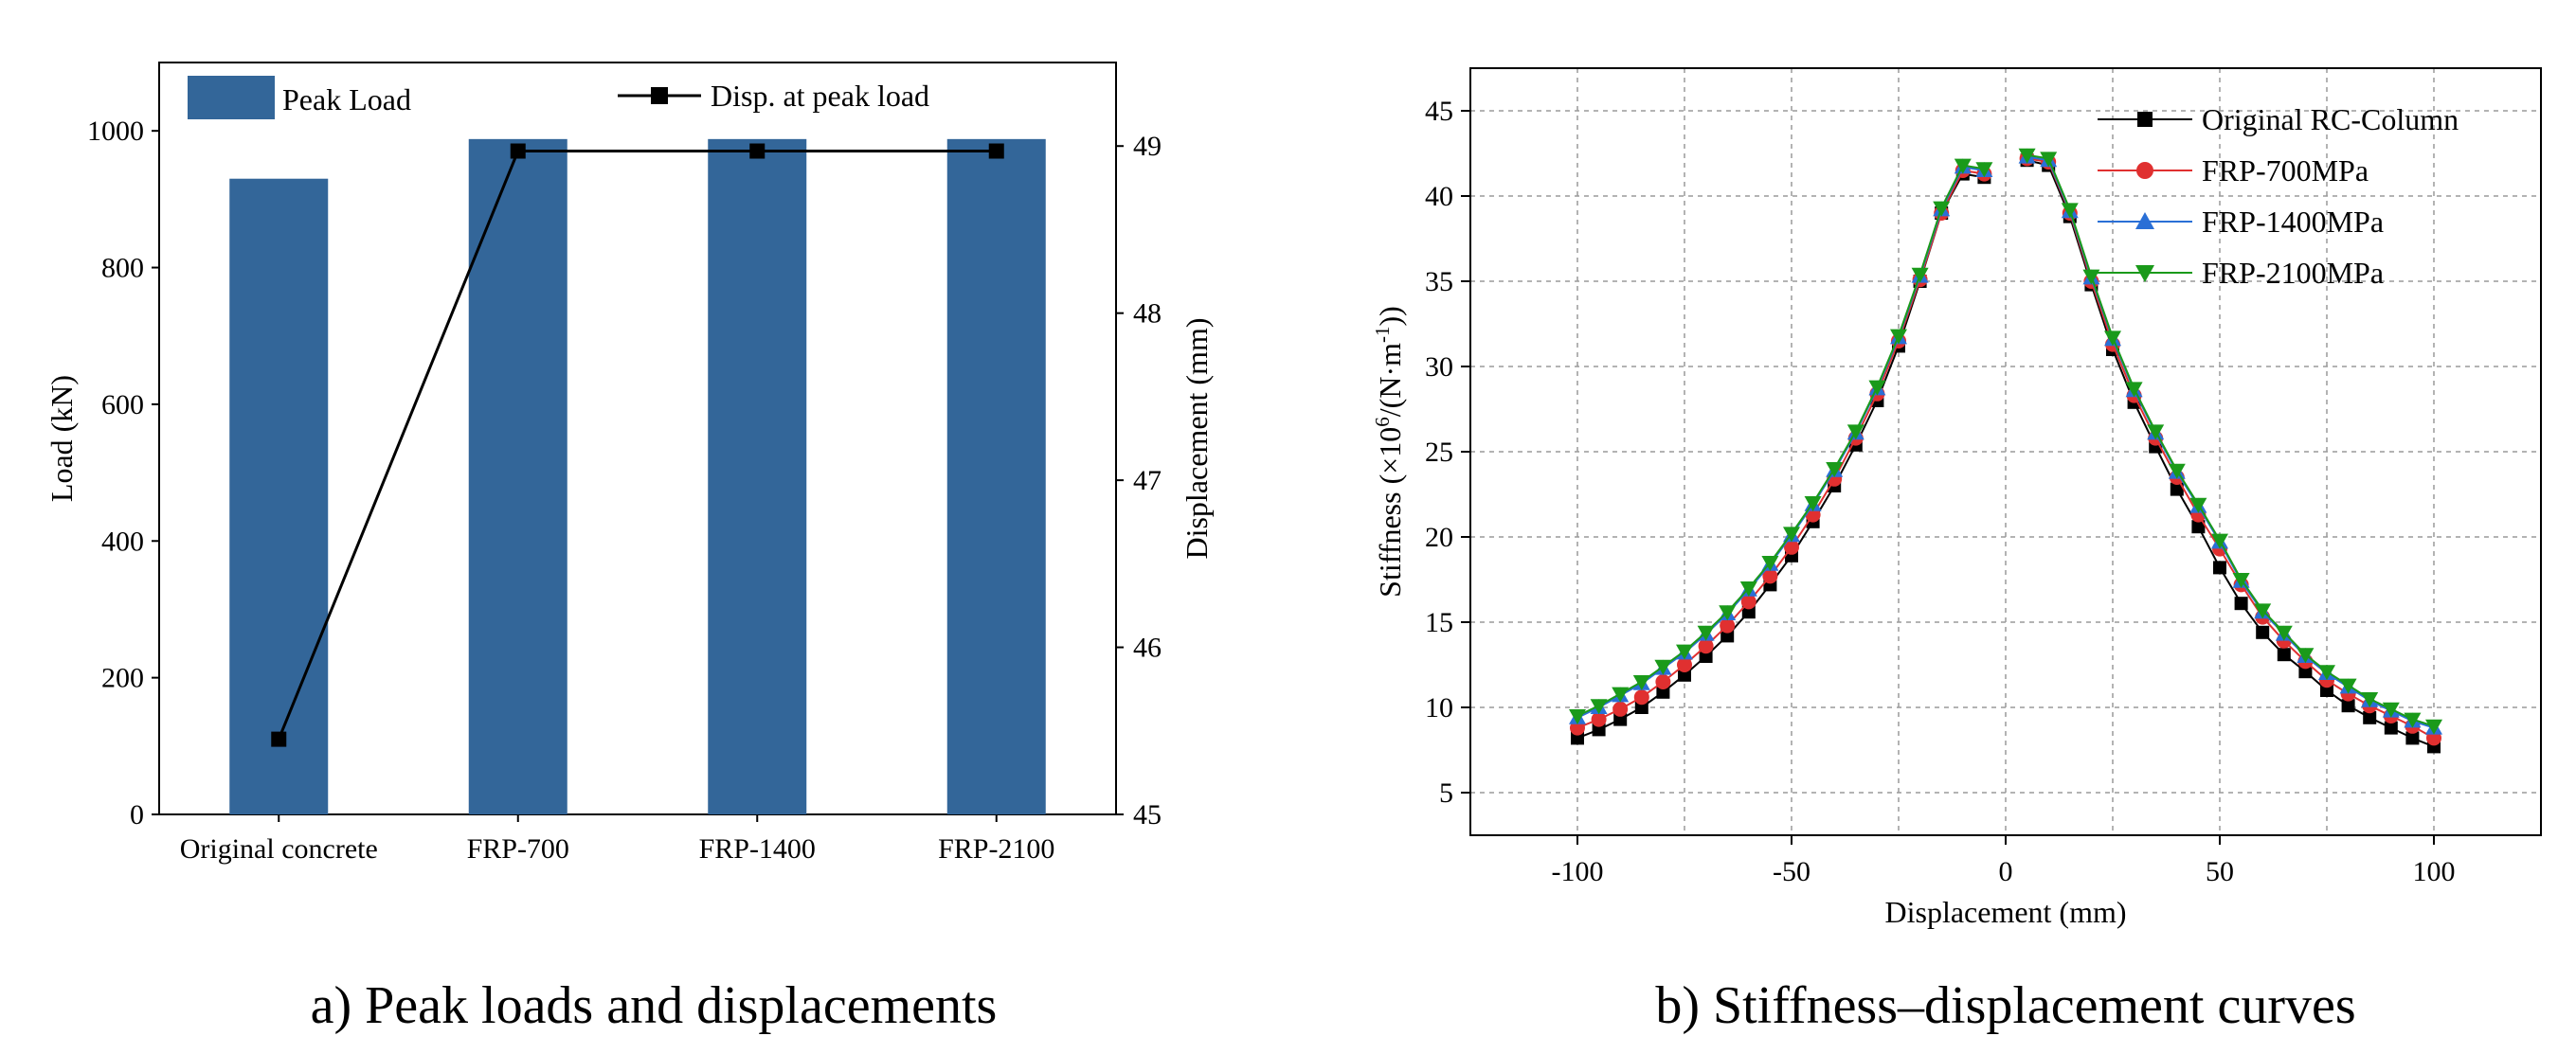  Describe the element at coordinates (2145, 119) in the screenshot. I see `legend-marker-original-rc-column` at that location.